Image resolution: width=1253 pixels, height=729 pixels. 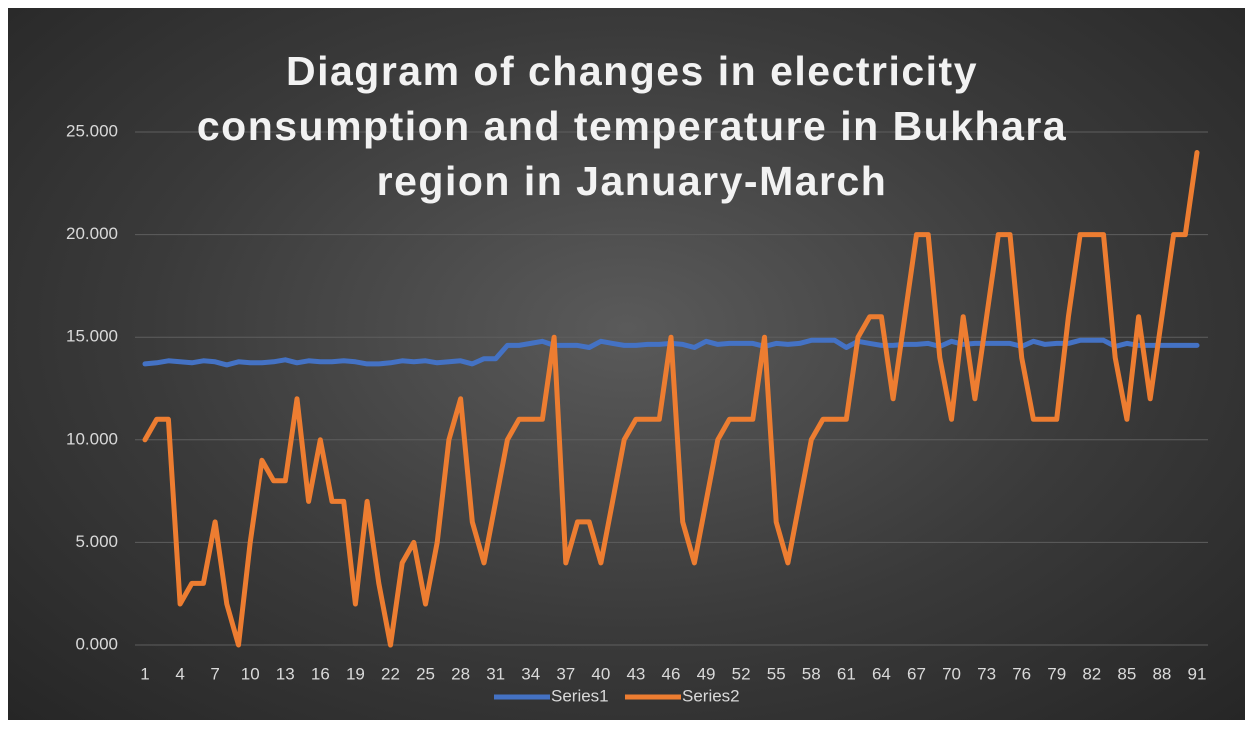 What do you see at coordinates (96, 541) in the screenshot?
I see `y-tick-label: 5.000` at bounding box center [96, 541].